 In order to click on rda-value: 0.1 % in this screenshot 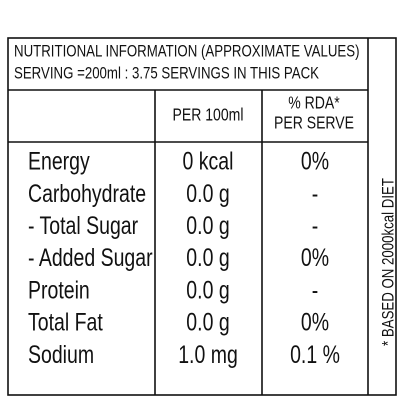, I will do `click(315, 355)`.